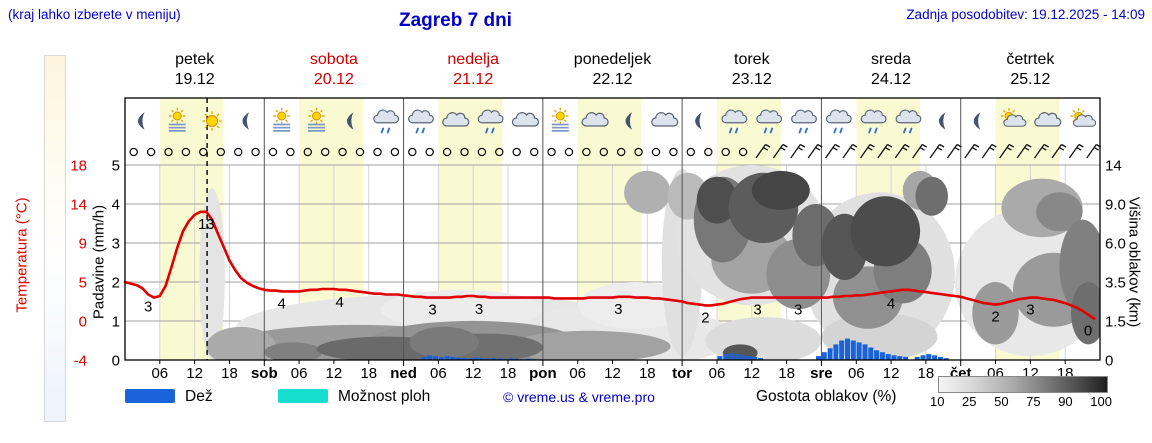 The height and width of the screenshot is (443, 1152). I want to click on day-header-četrtek: četrtek 25.12, so click(1030, 70).